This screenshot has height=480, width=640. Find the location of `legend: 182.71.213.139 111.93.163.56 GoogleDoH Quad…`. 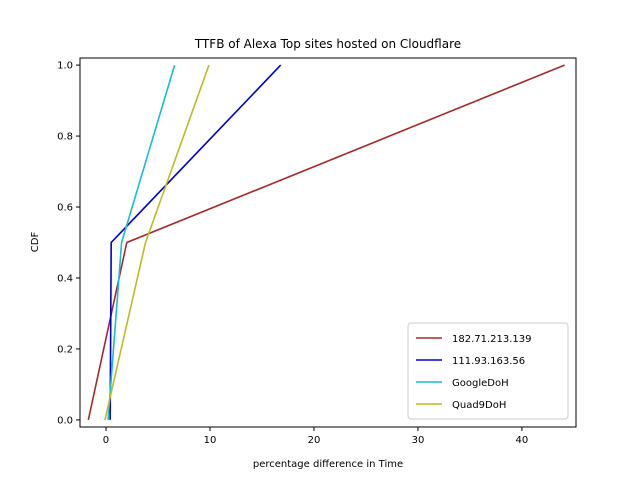

legend: 182.71.213.139 111.93.163.56 GoogleDoH Quad… is located at coordinates (488, 371).